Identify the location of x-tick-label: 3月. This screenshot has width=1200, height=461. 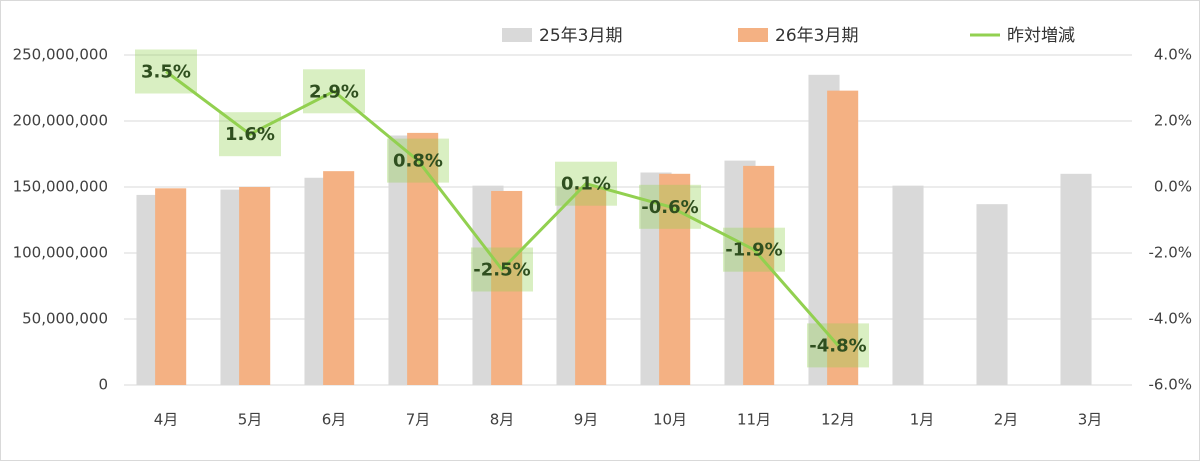
(1090, 420).